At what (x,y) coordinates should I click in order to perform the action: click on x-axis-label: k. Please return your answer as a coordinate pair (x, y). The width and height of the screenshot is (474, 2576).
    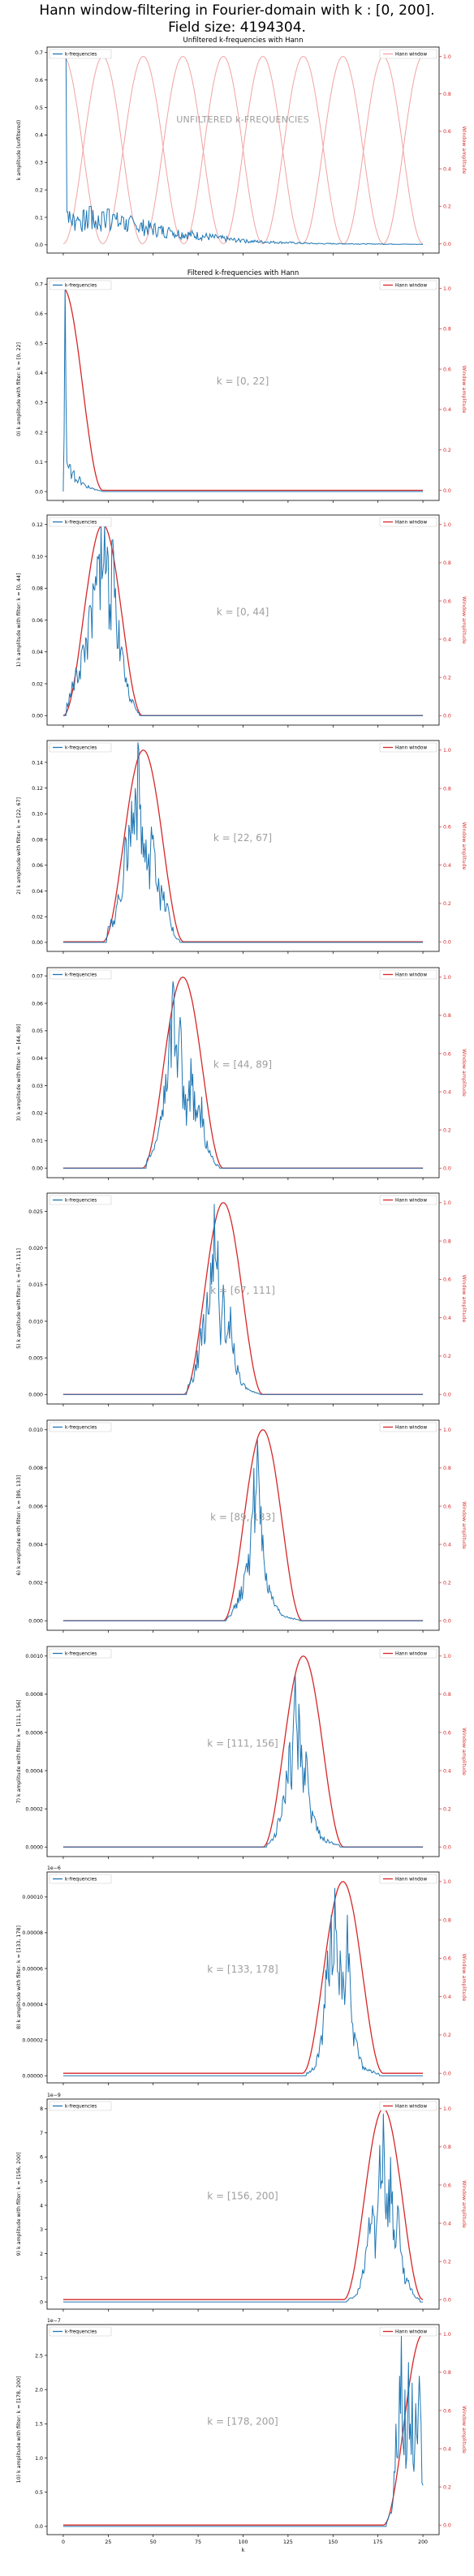
    Looking at the image, I should click on (244, 2550).